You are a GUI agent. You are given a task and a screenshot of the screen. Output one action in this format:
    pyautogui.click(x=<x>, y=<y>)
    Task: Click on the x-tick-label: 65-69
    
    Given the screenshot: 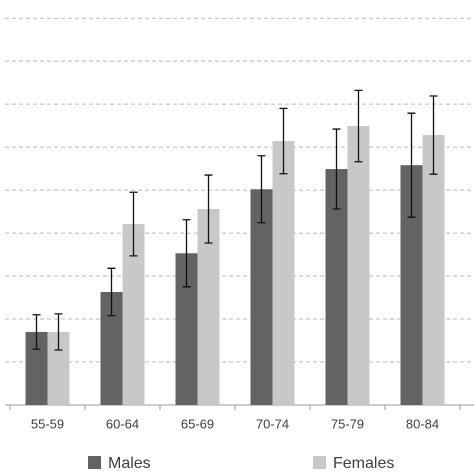 What is the action you would take?
    pyautogui.click(x=197, y=423)
    